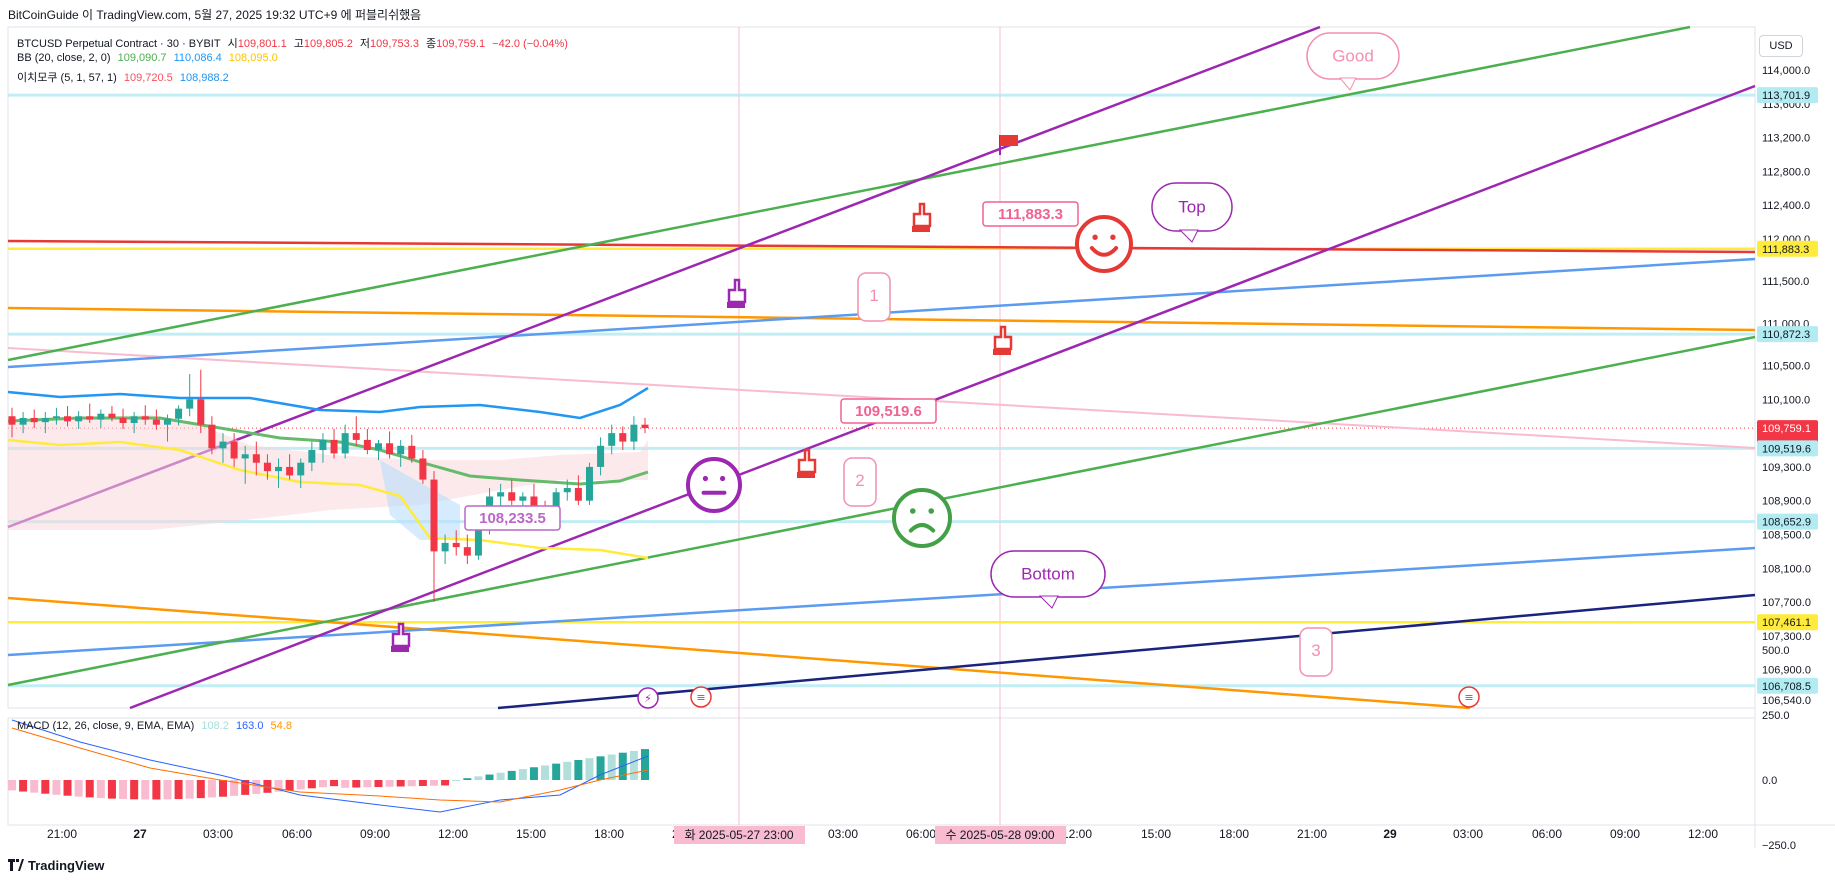 This screenshot has width=1835, height=884. I want to click on time-tick: 06:00, so click(921, 834).